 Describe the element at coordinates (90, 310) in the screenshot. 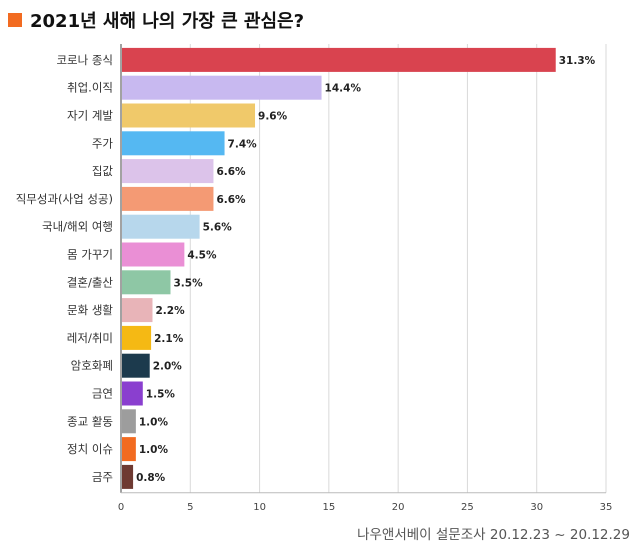

I see `category-label: 문화 생활` at that location.